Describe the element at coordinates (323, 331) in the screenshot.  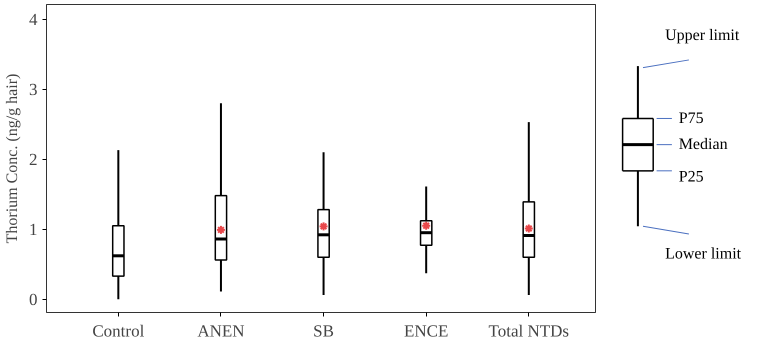
I see `x-tick-label: SB` at that location.